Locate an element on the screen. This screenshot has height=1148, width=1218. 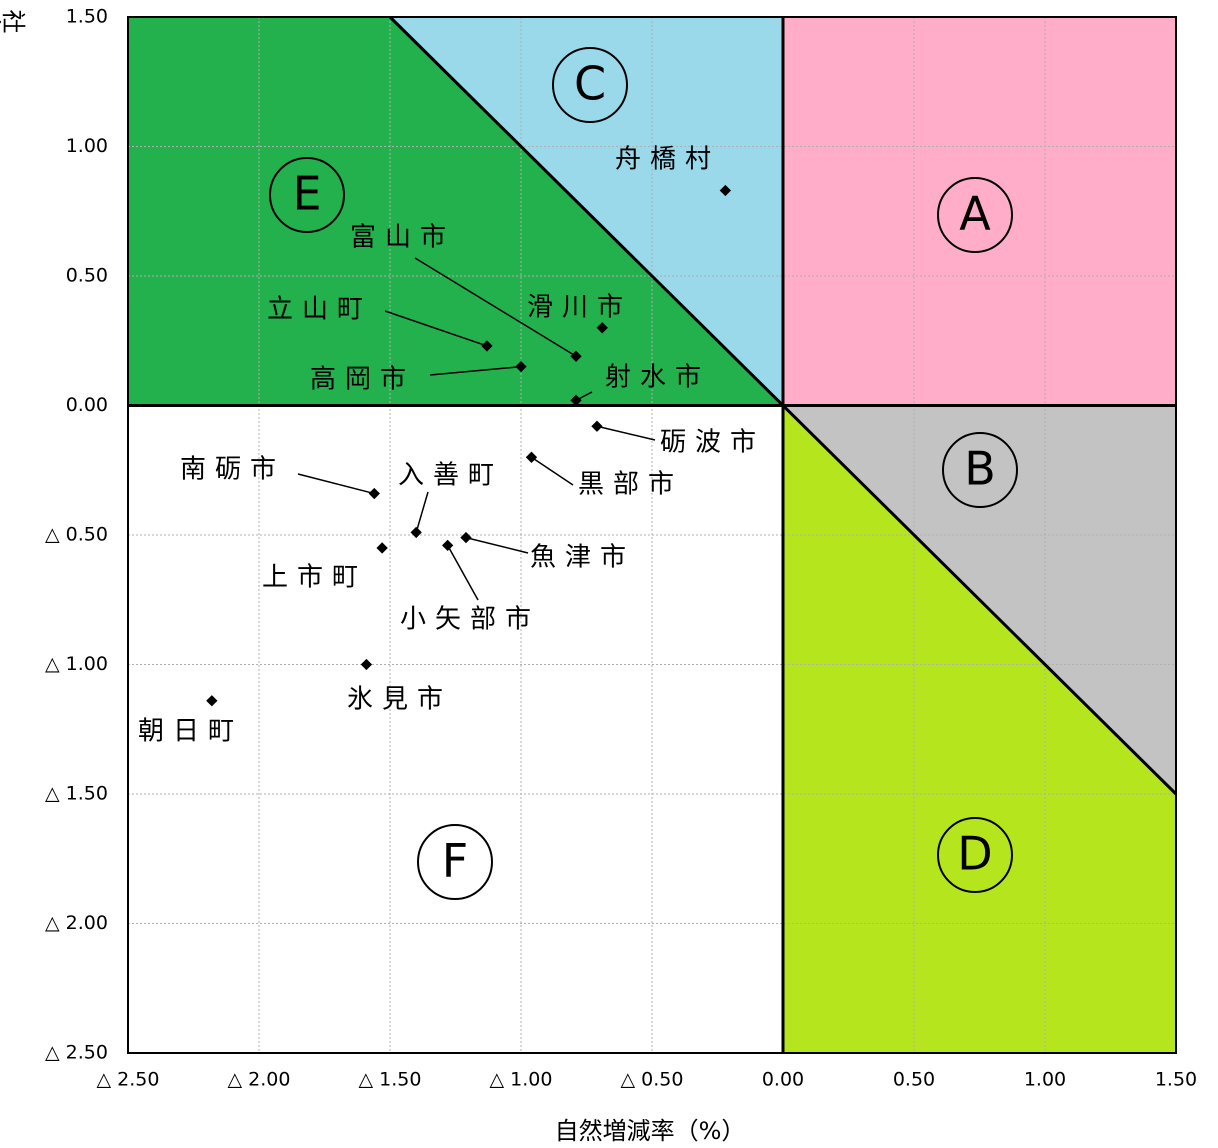
point-label: 朝日町 is located at coordinates (190, 732).